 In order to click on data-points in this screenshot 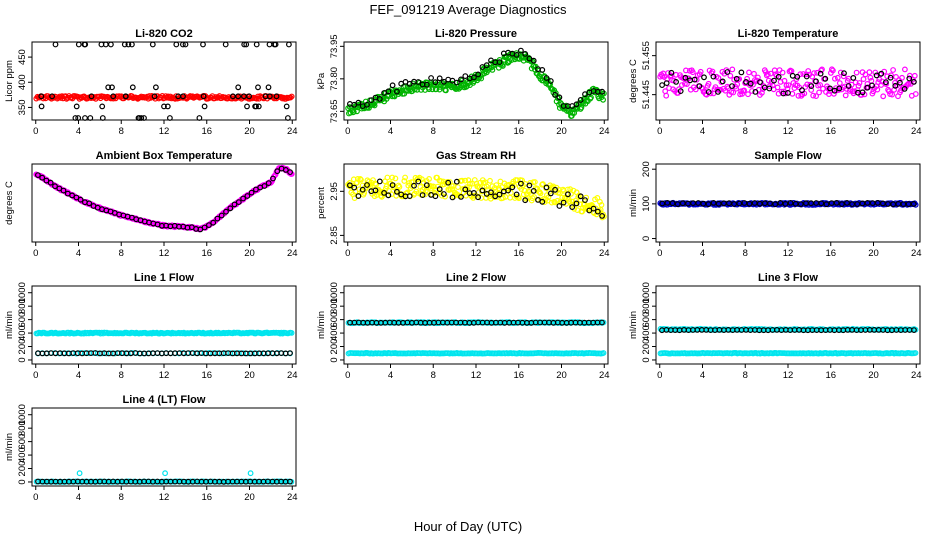, I will do `click(788, 203)`.